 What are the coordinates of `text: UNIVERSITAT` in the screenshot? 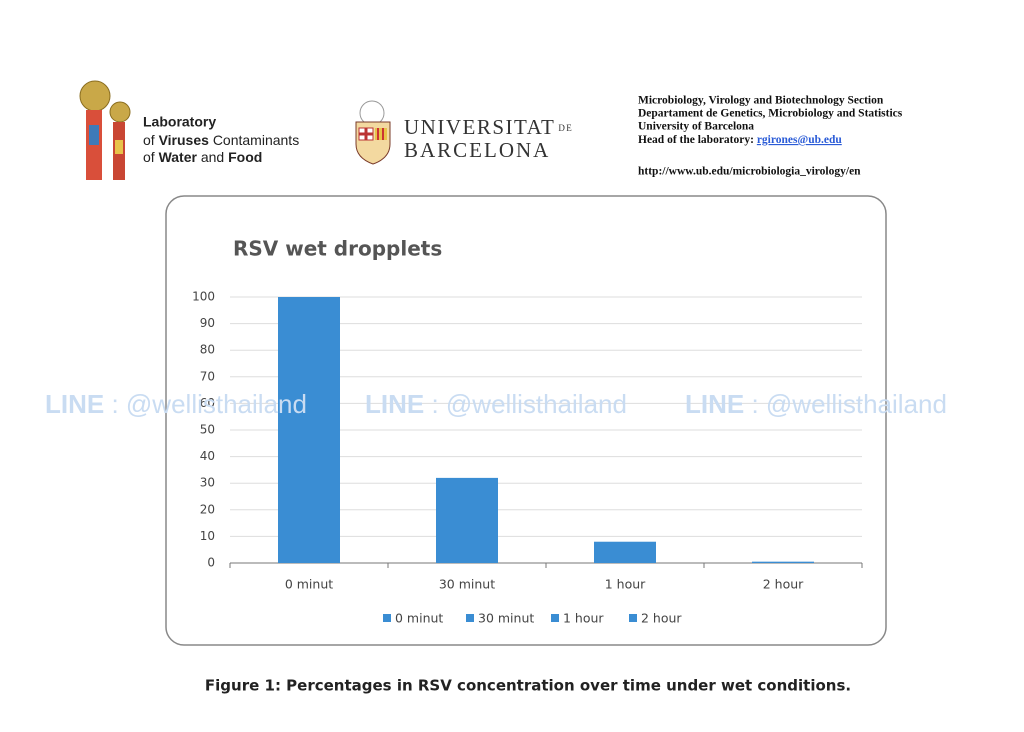 It's located at (479, 127).